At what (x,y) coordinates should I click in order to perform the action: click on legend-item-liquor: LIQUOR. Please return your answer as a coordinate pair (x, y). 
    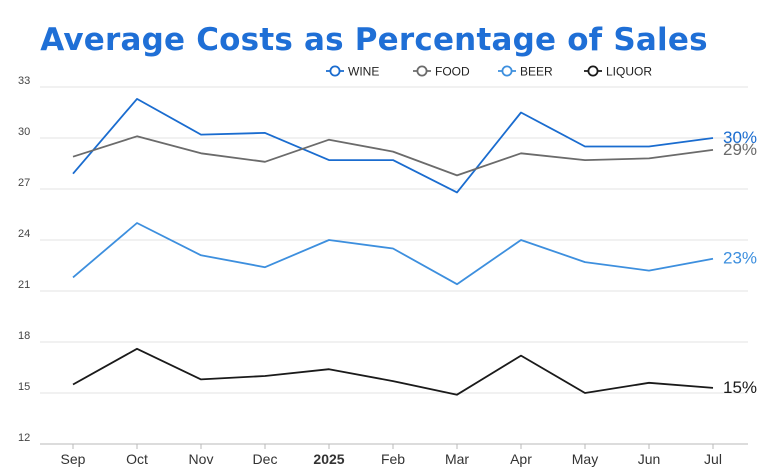
    Looking at the image, I should click on (618, 72).